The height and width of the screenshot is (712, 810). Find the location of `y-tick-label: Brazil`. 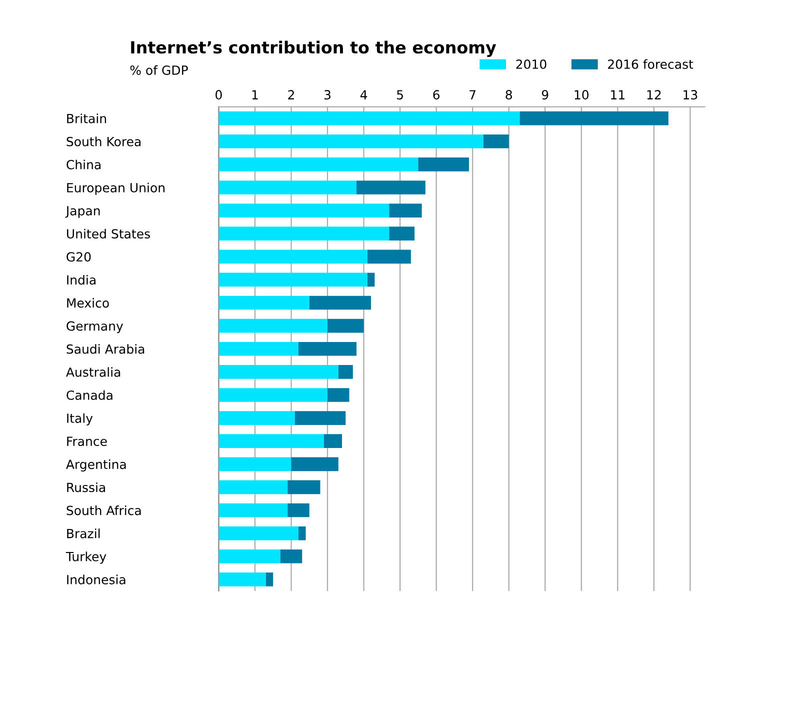

y-tick-label: Brazil is located at coordinates (83, 533).